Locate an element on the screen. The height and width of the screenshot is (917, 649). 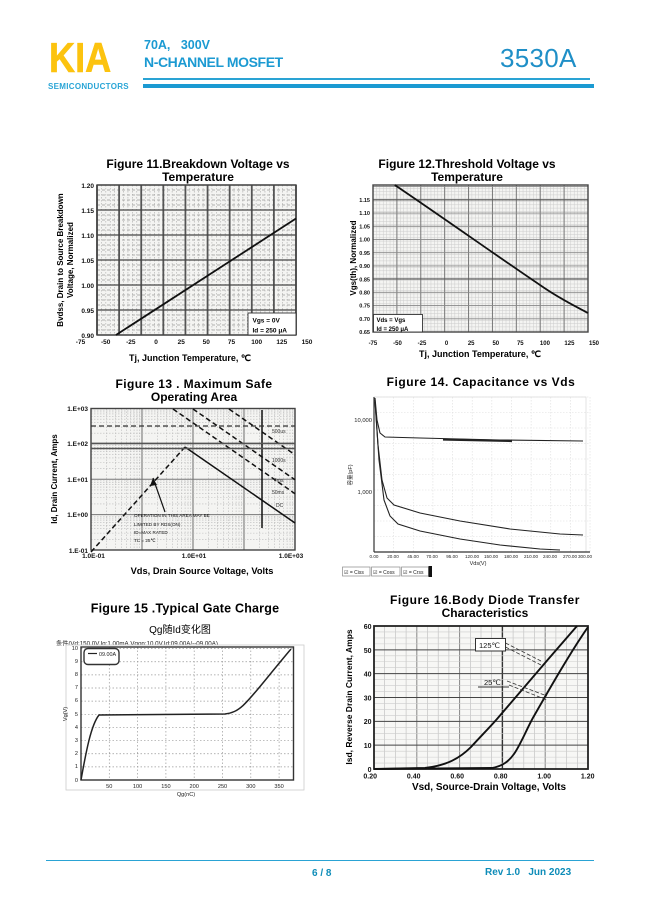
svg-text: 7 is located at coordinates (76, 688).